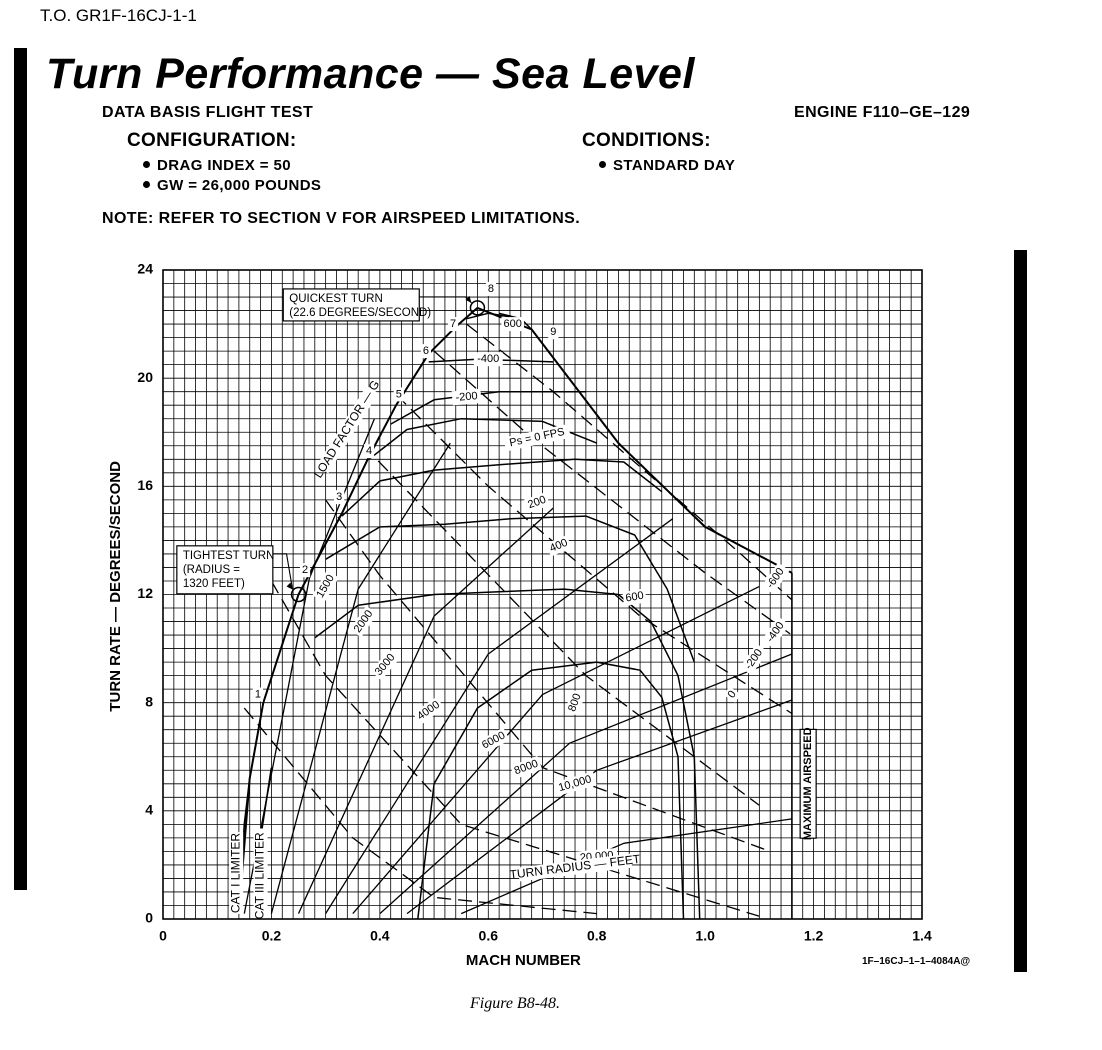 The width and height of the screenshot is (1102, 1050). What do you see at coordinates (922, 936) in the screenshot?
I see `x-tick-label: 1.4` at bounding box center [922, 936].